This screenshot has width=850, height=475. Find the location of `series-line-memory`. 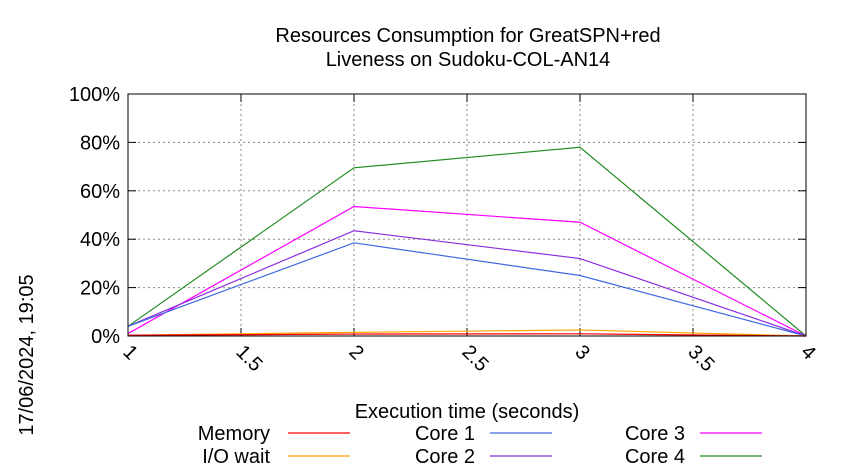

series-line-memory is located at coordinates (467, 335).